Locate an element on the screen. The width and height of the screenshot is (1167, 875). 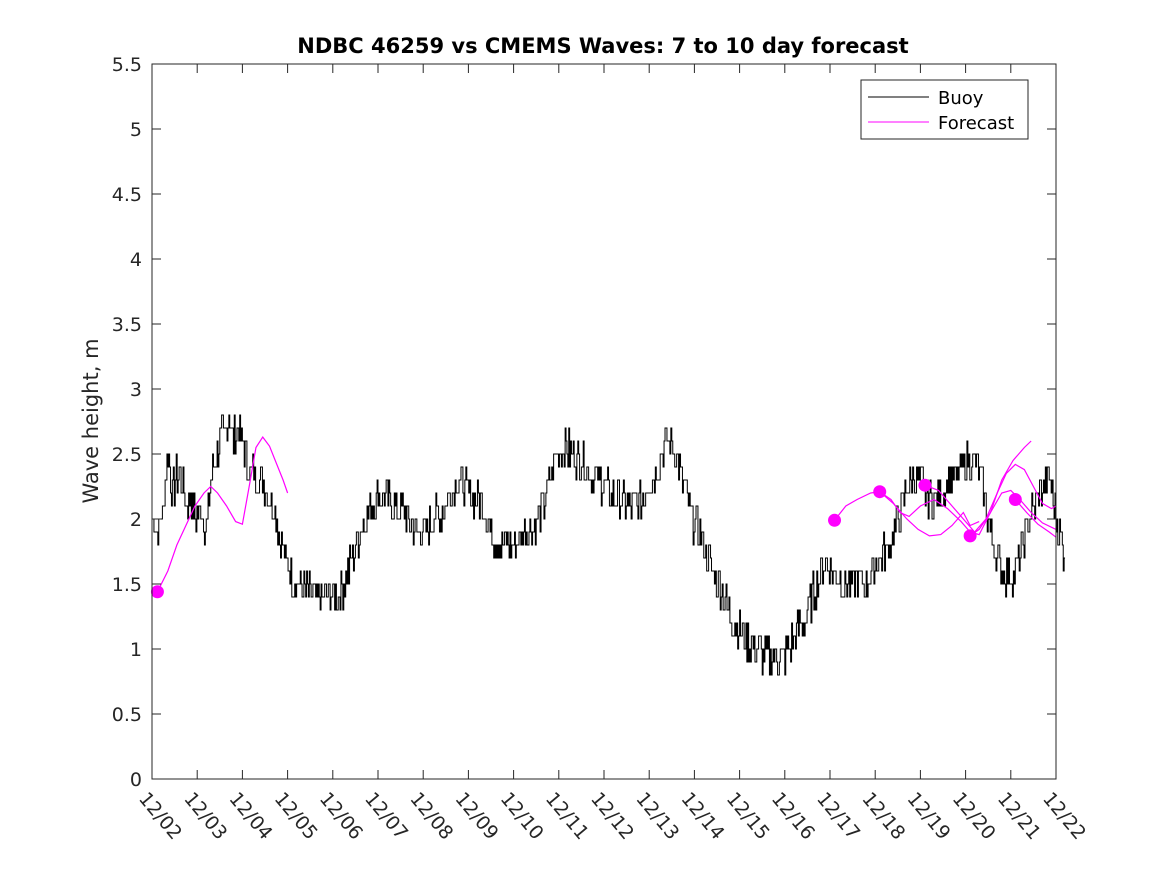
legend: Buoy Forecast is located at coordinates (944, 109).